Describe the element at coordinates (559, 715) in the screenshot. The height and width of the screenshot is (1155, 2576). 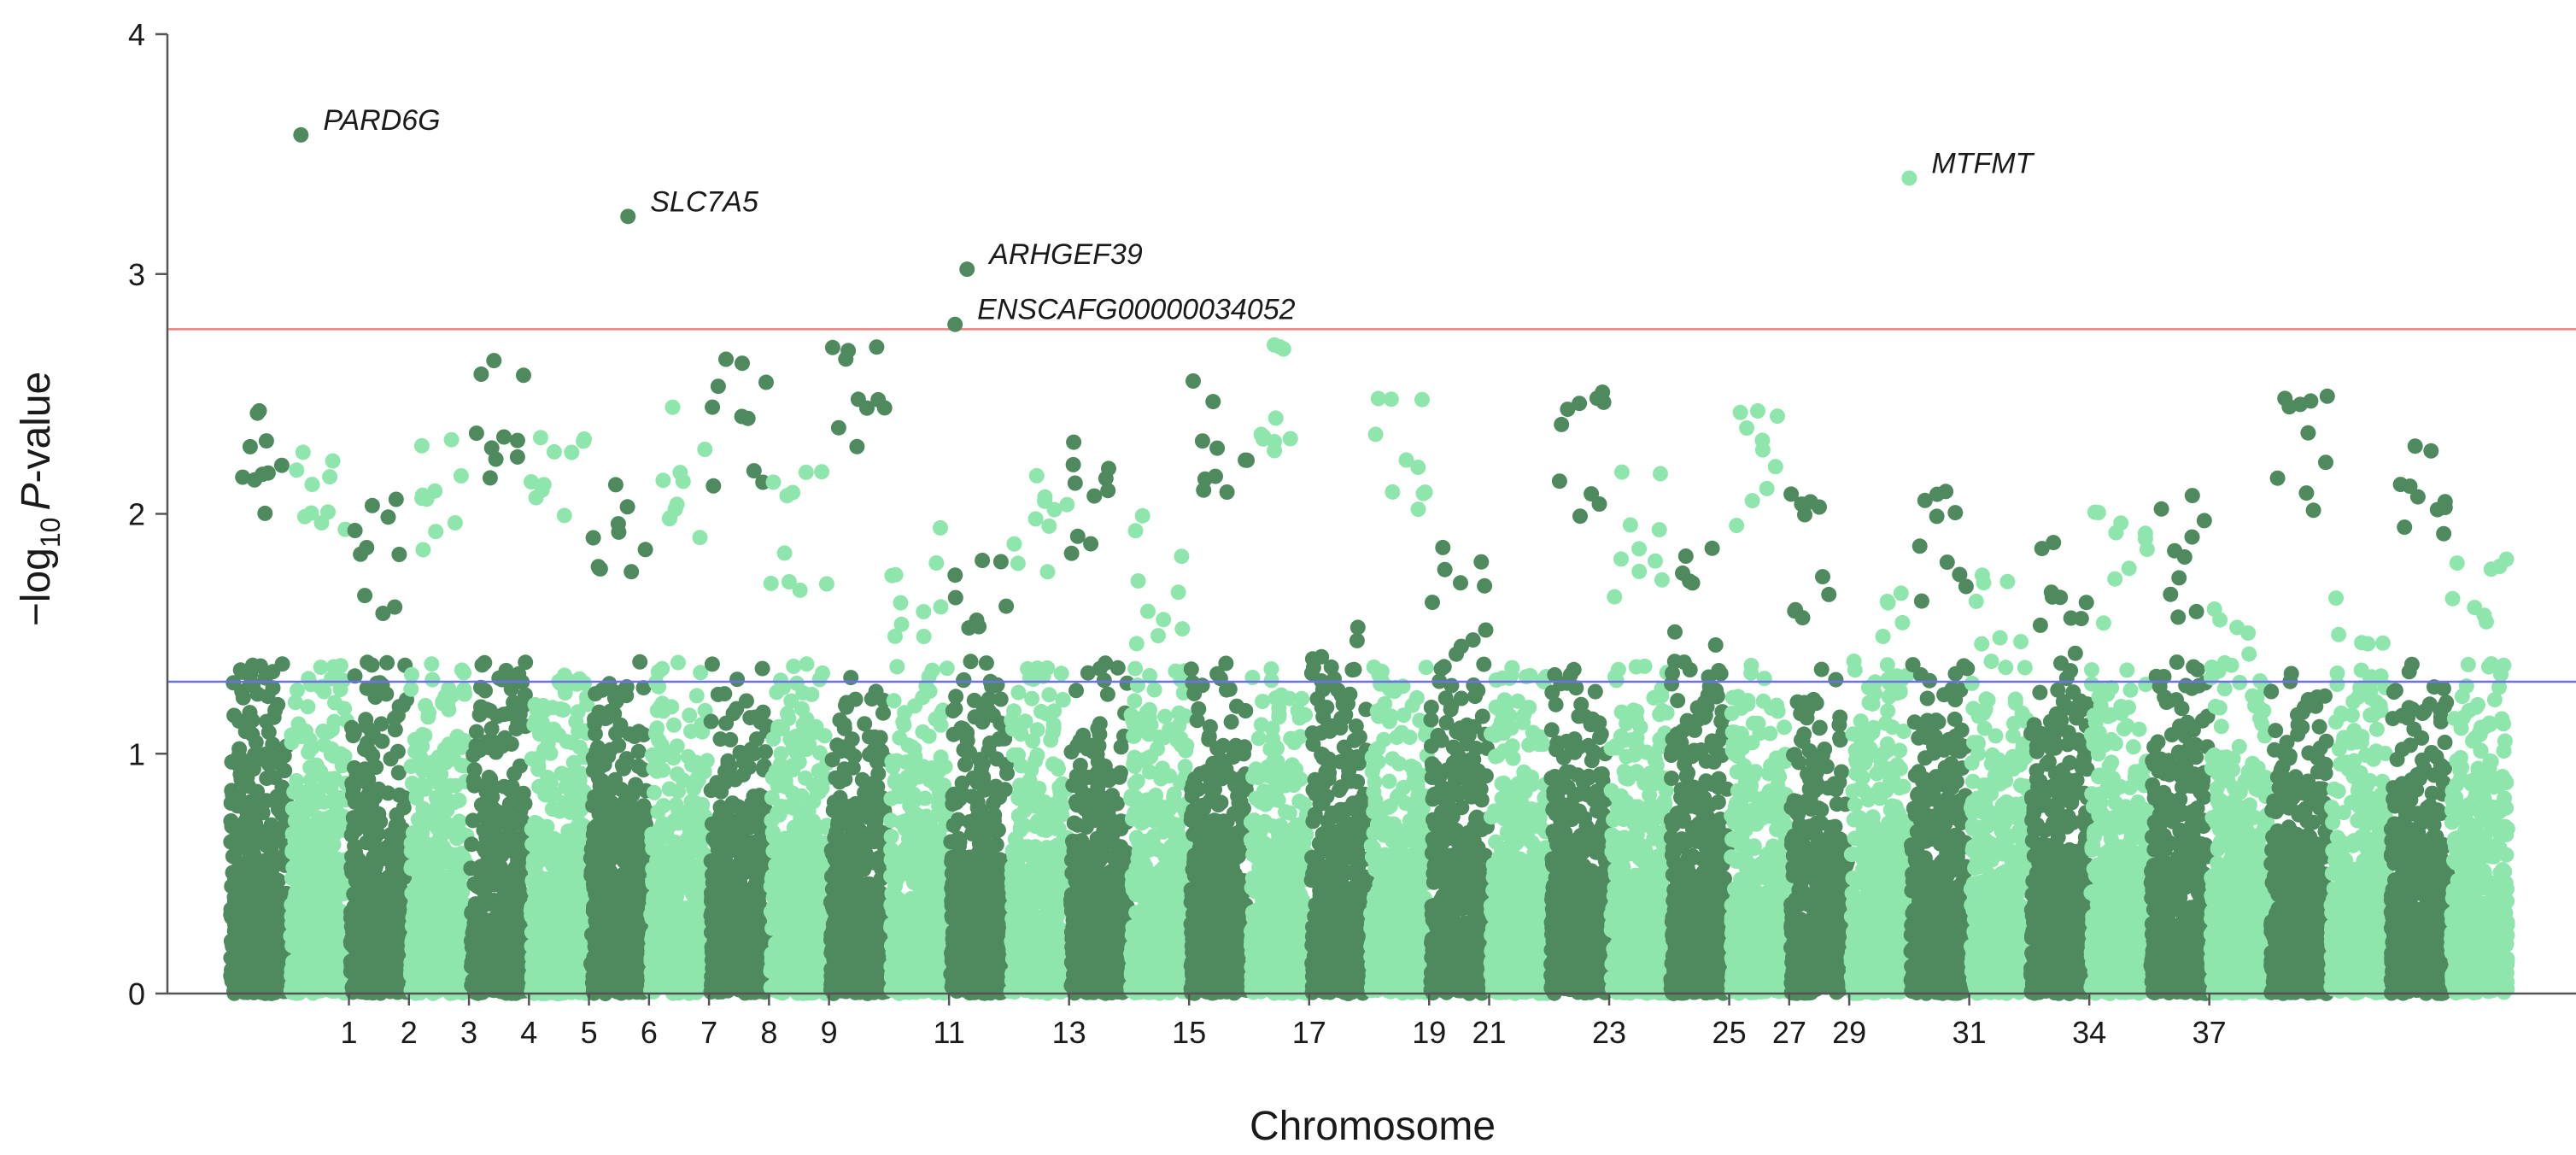
I see `chromosome-6-points` at that location.